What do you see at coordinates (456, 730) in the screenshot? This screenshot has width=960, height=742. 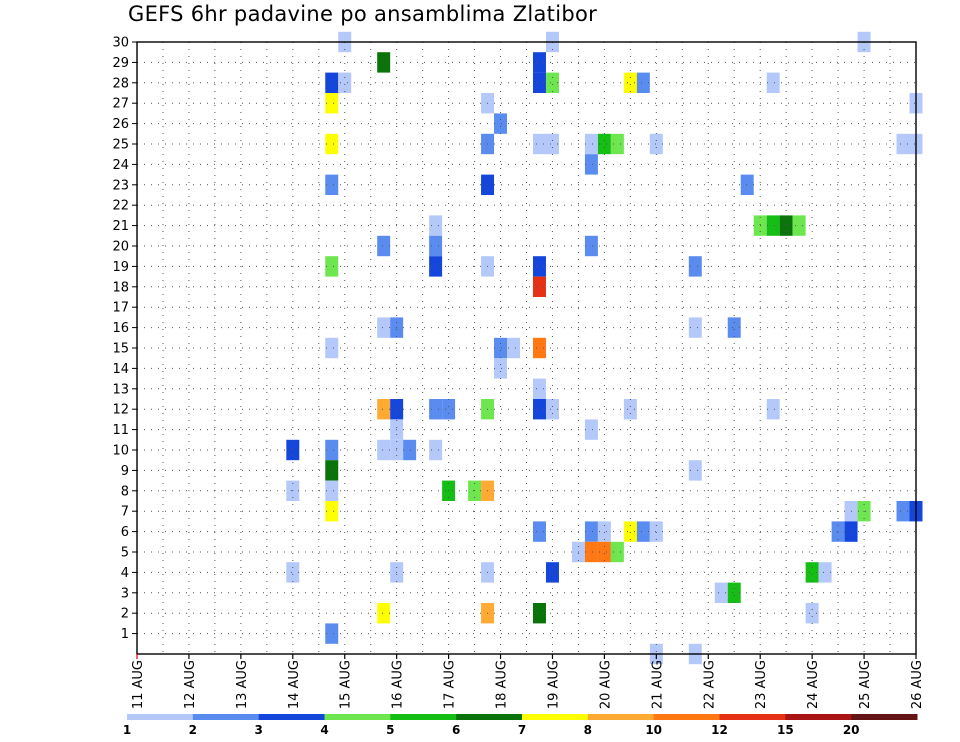 I see `colorbar-label: 6` at bounding box center [456, 730].